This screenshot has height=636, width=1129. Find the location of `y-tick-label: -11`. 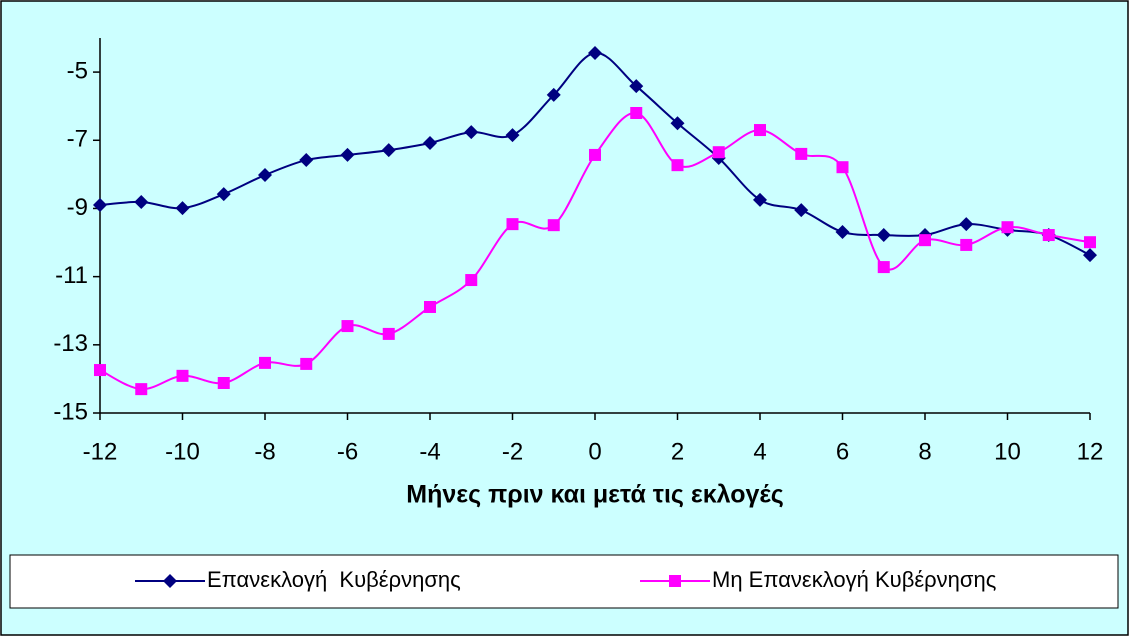

y-tick-label: -11 is located at coordinates (71, 275).